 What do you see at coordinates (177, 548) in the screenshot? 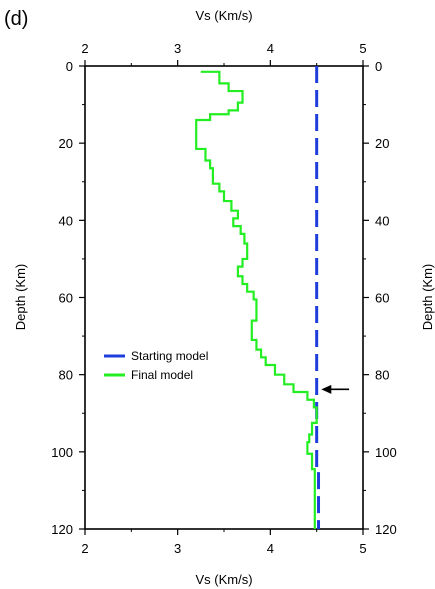
I see `x-tick-label-bottom: 3` at bounding box center [177, 548].